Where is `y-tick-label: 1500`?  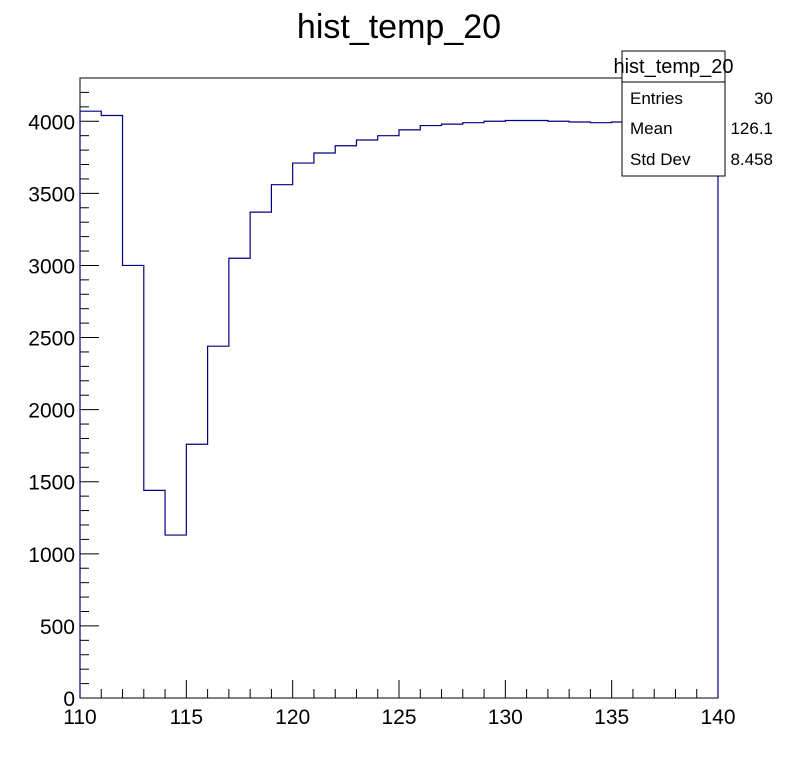 y-tick-label: 1500 is located at coordinates (51, 483).